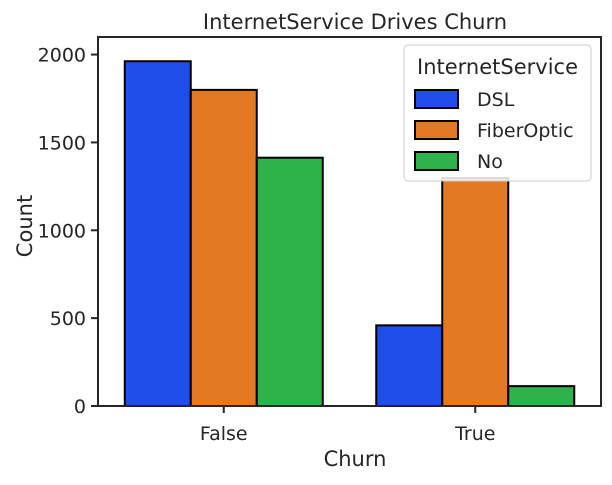 This screenshot has height=485, width=612. I want to click on x-tick-label: True, so click(474, 434).